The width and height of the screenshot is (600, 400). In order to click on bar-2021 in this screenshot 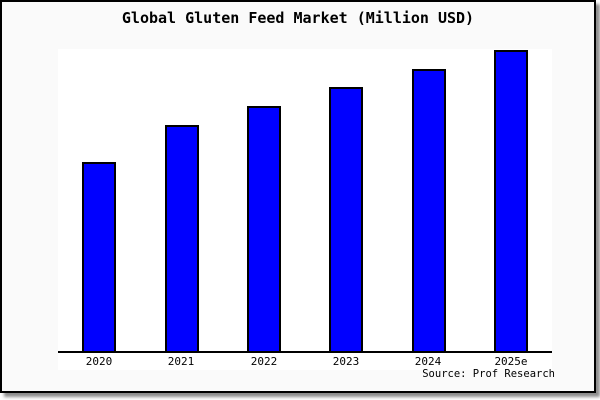, I will do `click(182, 238)`.